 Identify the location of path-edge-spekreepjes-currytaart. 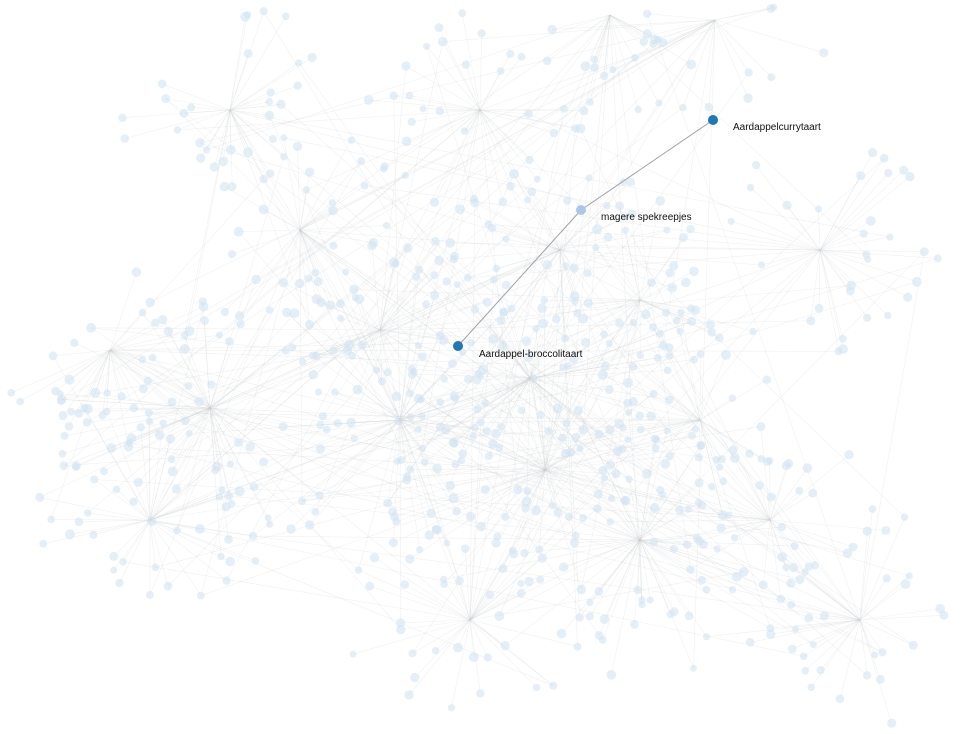
(647, 165).